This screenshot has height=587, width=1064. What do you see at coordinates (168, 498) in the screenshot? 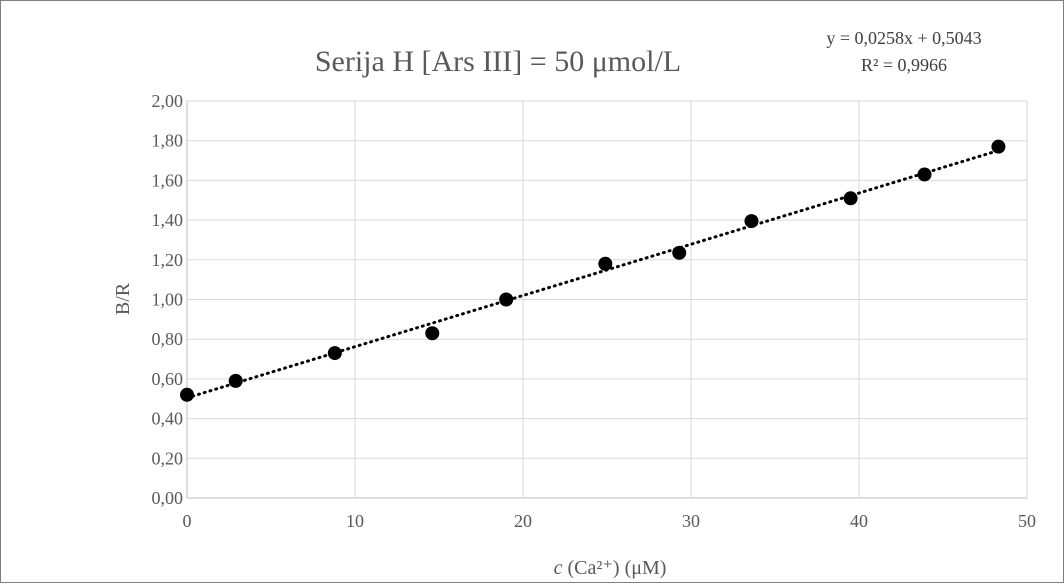
I see `y-tick-label: 0,00` at bounding box center [168, 498].